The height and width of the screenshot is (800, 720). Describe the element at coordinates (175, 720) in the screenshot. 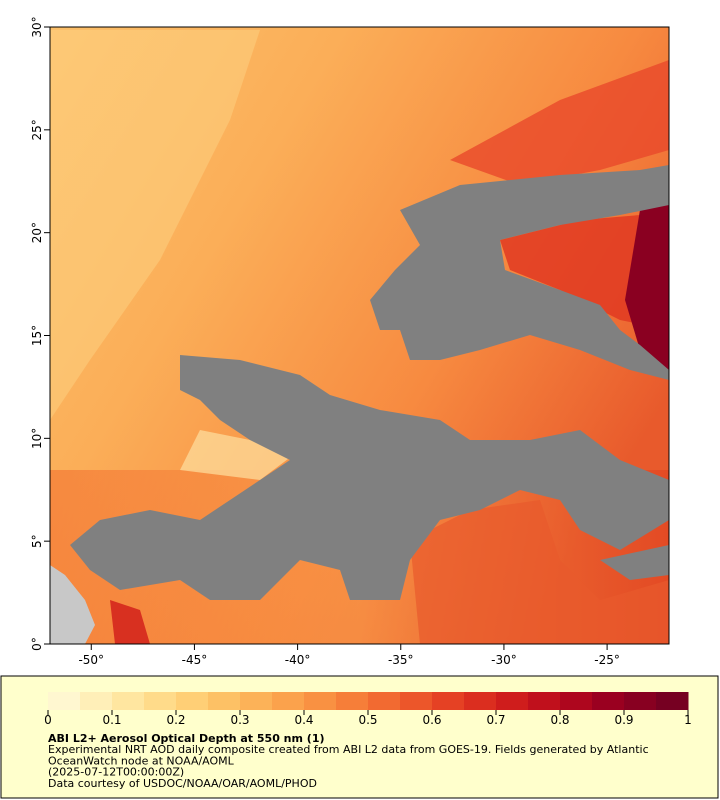

I see `colorbar-tick-label: 0.2` at that location.